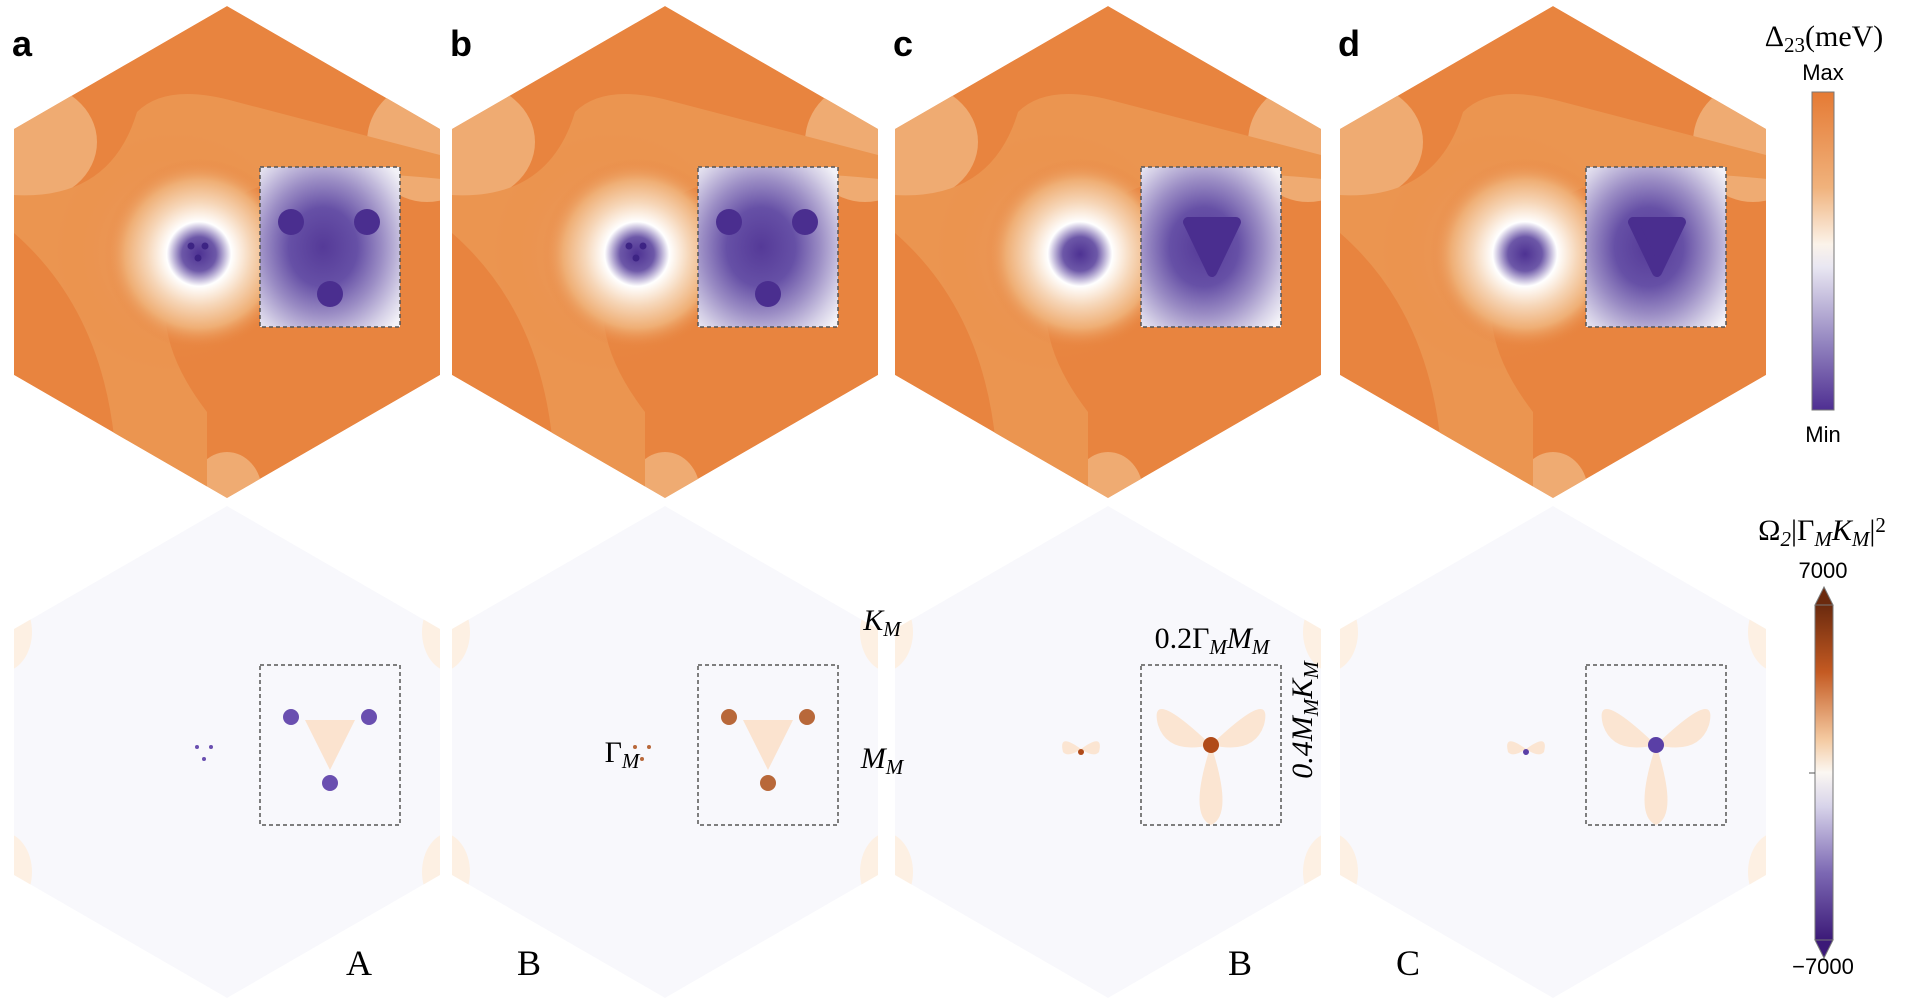 The image size is (1920, 1000). What do you see at coordinates (1182, 638) in the screenshot?
I see `text-part: 0.2Γ` at bounding box center [1182, 638].